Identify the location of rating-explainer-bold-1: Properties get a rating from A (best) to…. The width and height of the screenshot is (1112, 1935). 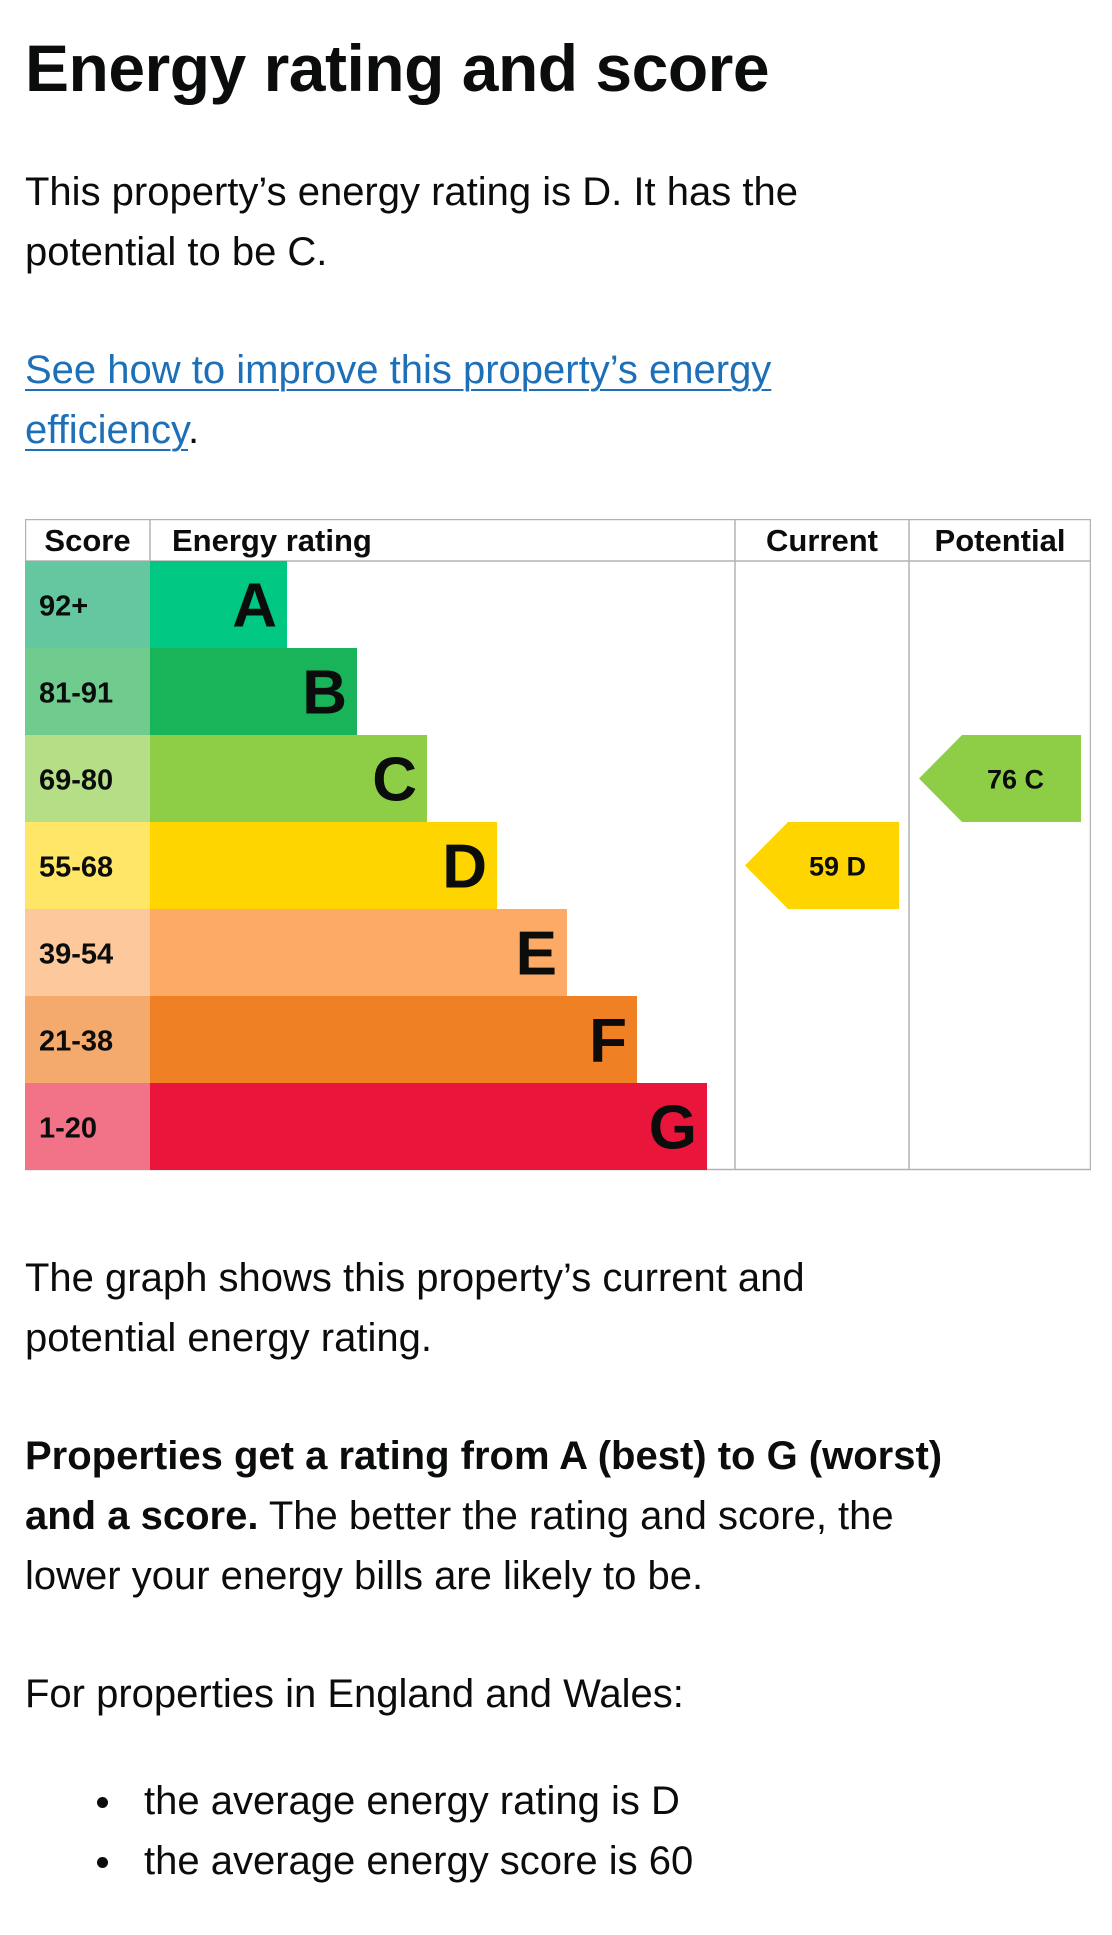
(484, 1456).